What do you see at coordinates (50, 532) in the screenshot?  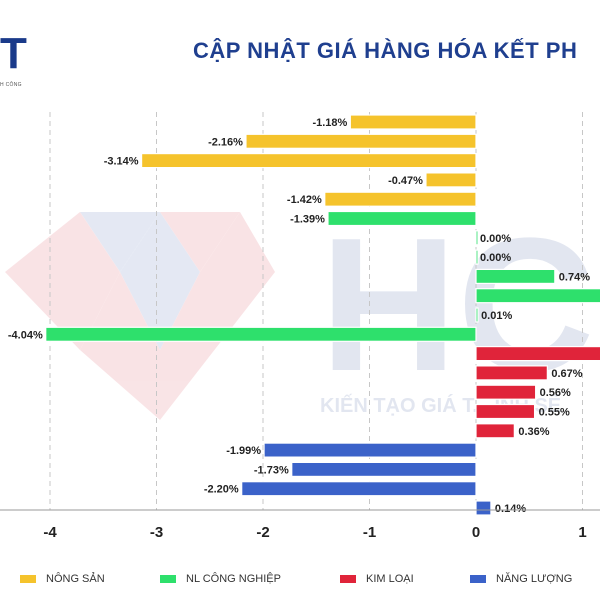 I see `x-tick-label: -4` at bounding box center [50, 532].